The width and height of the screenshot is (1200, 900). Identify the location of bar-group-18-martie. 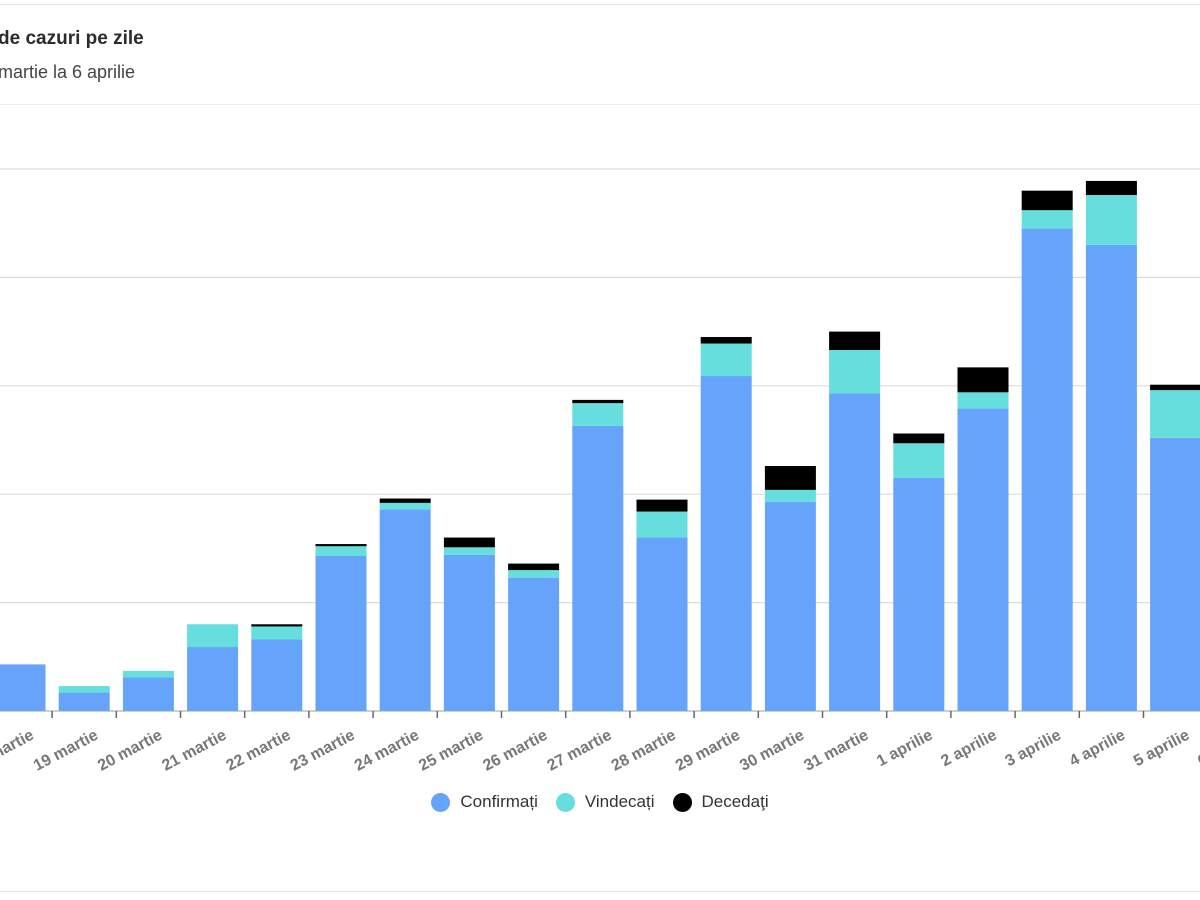
(23, 687).